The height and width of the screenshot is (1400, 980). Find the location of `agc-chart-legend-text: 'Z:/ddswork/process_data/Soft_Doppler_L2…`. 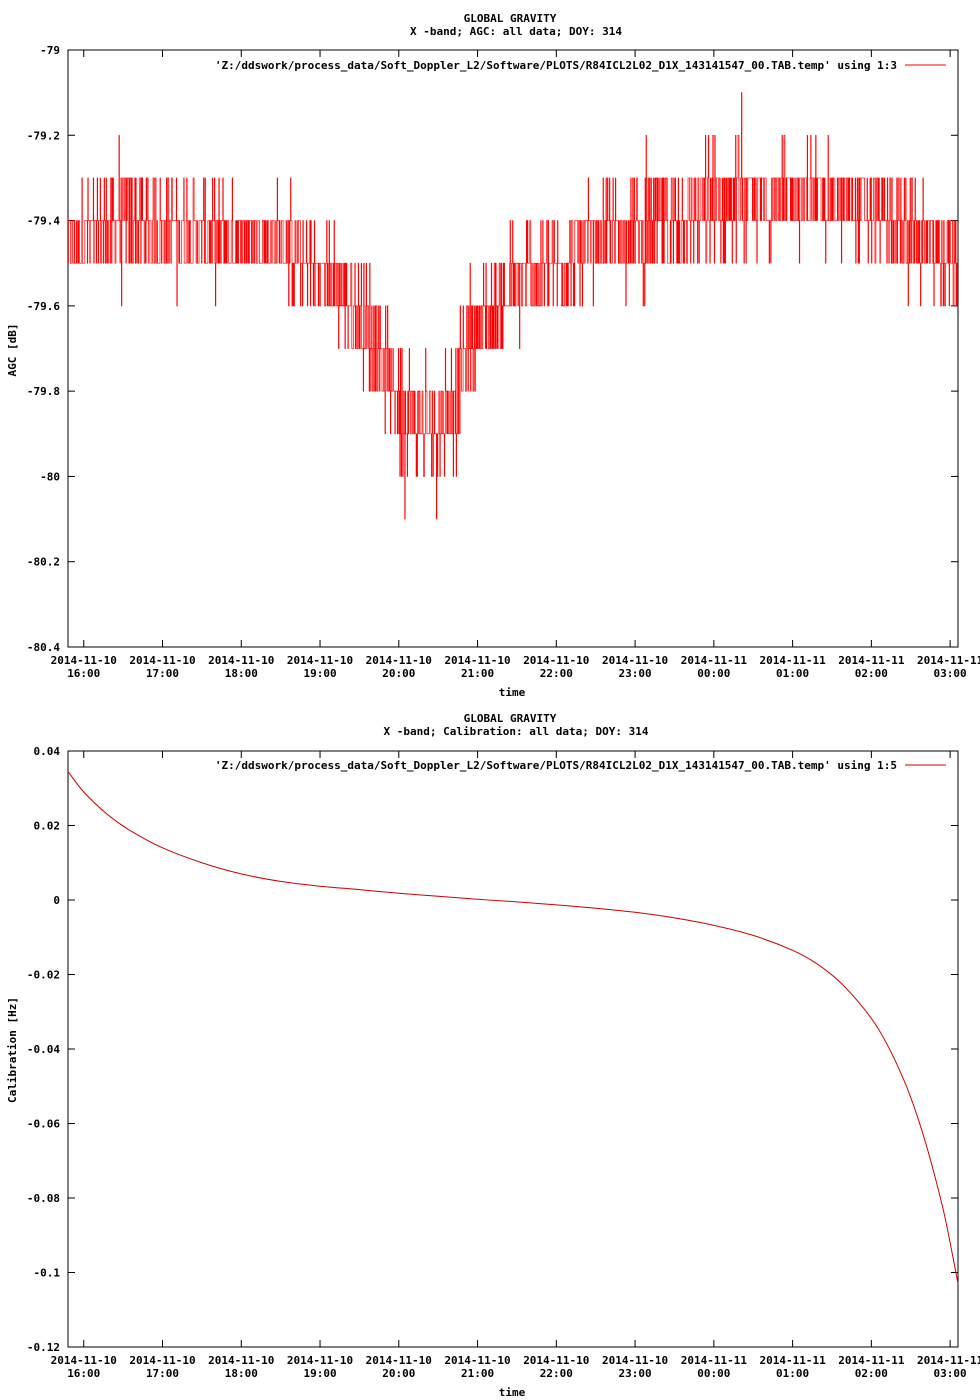

agc-chart-legend-text: 'Z:/ddswork/process_data/Soft_Doppler_L2… is located at coordinates (556, 65).